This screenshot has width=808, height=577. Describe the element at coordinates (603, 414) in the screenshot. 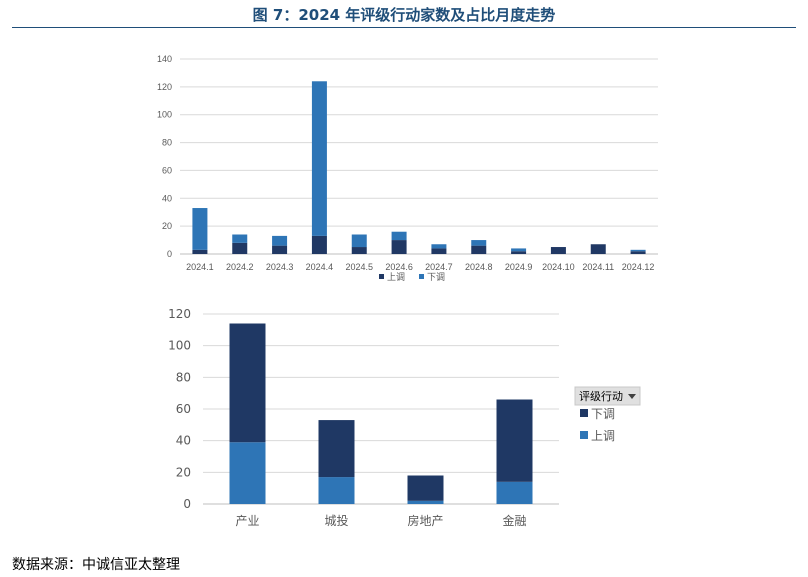

I see `chart2-legend-label: 下调` at that location.